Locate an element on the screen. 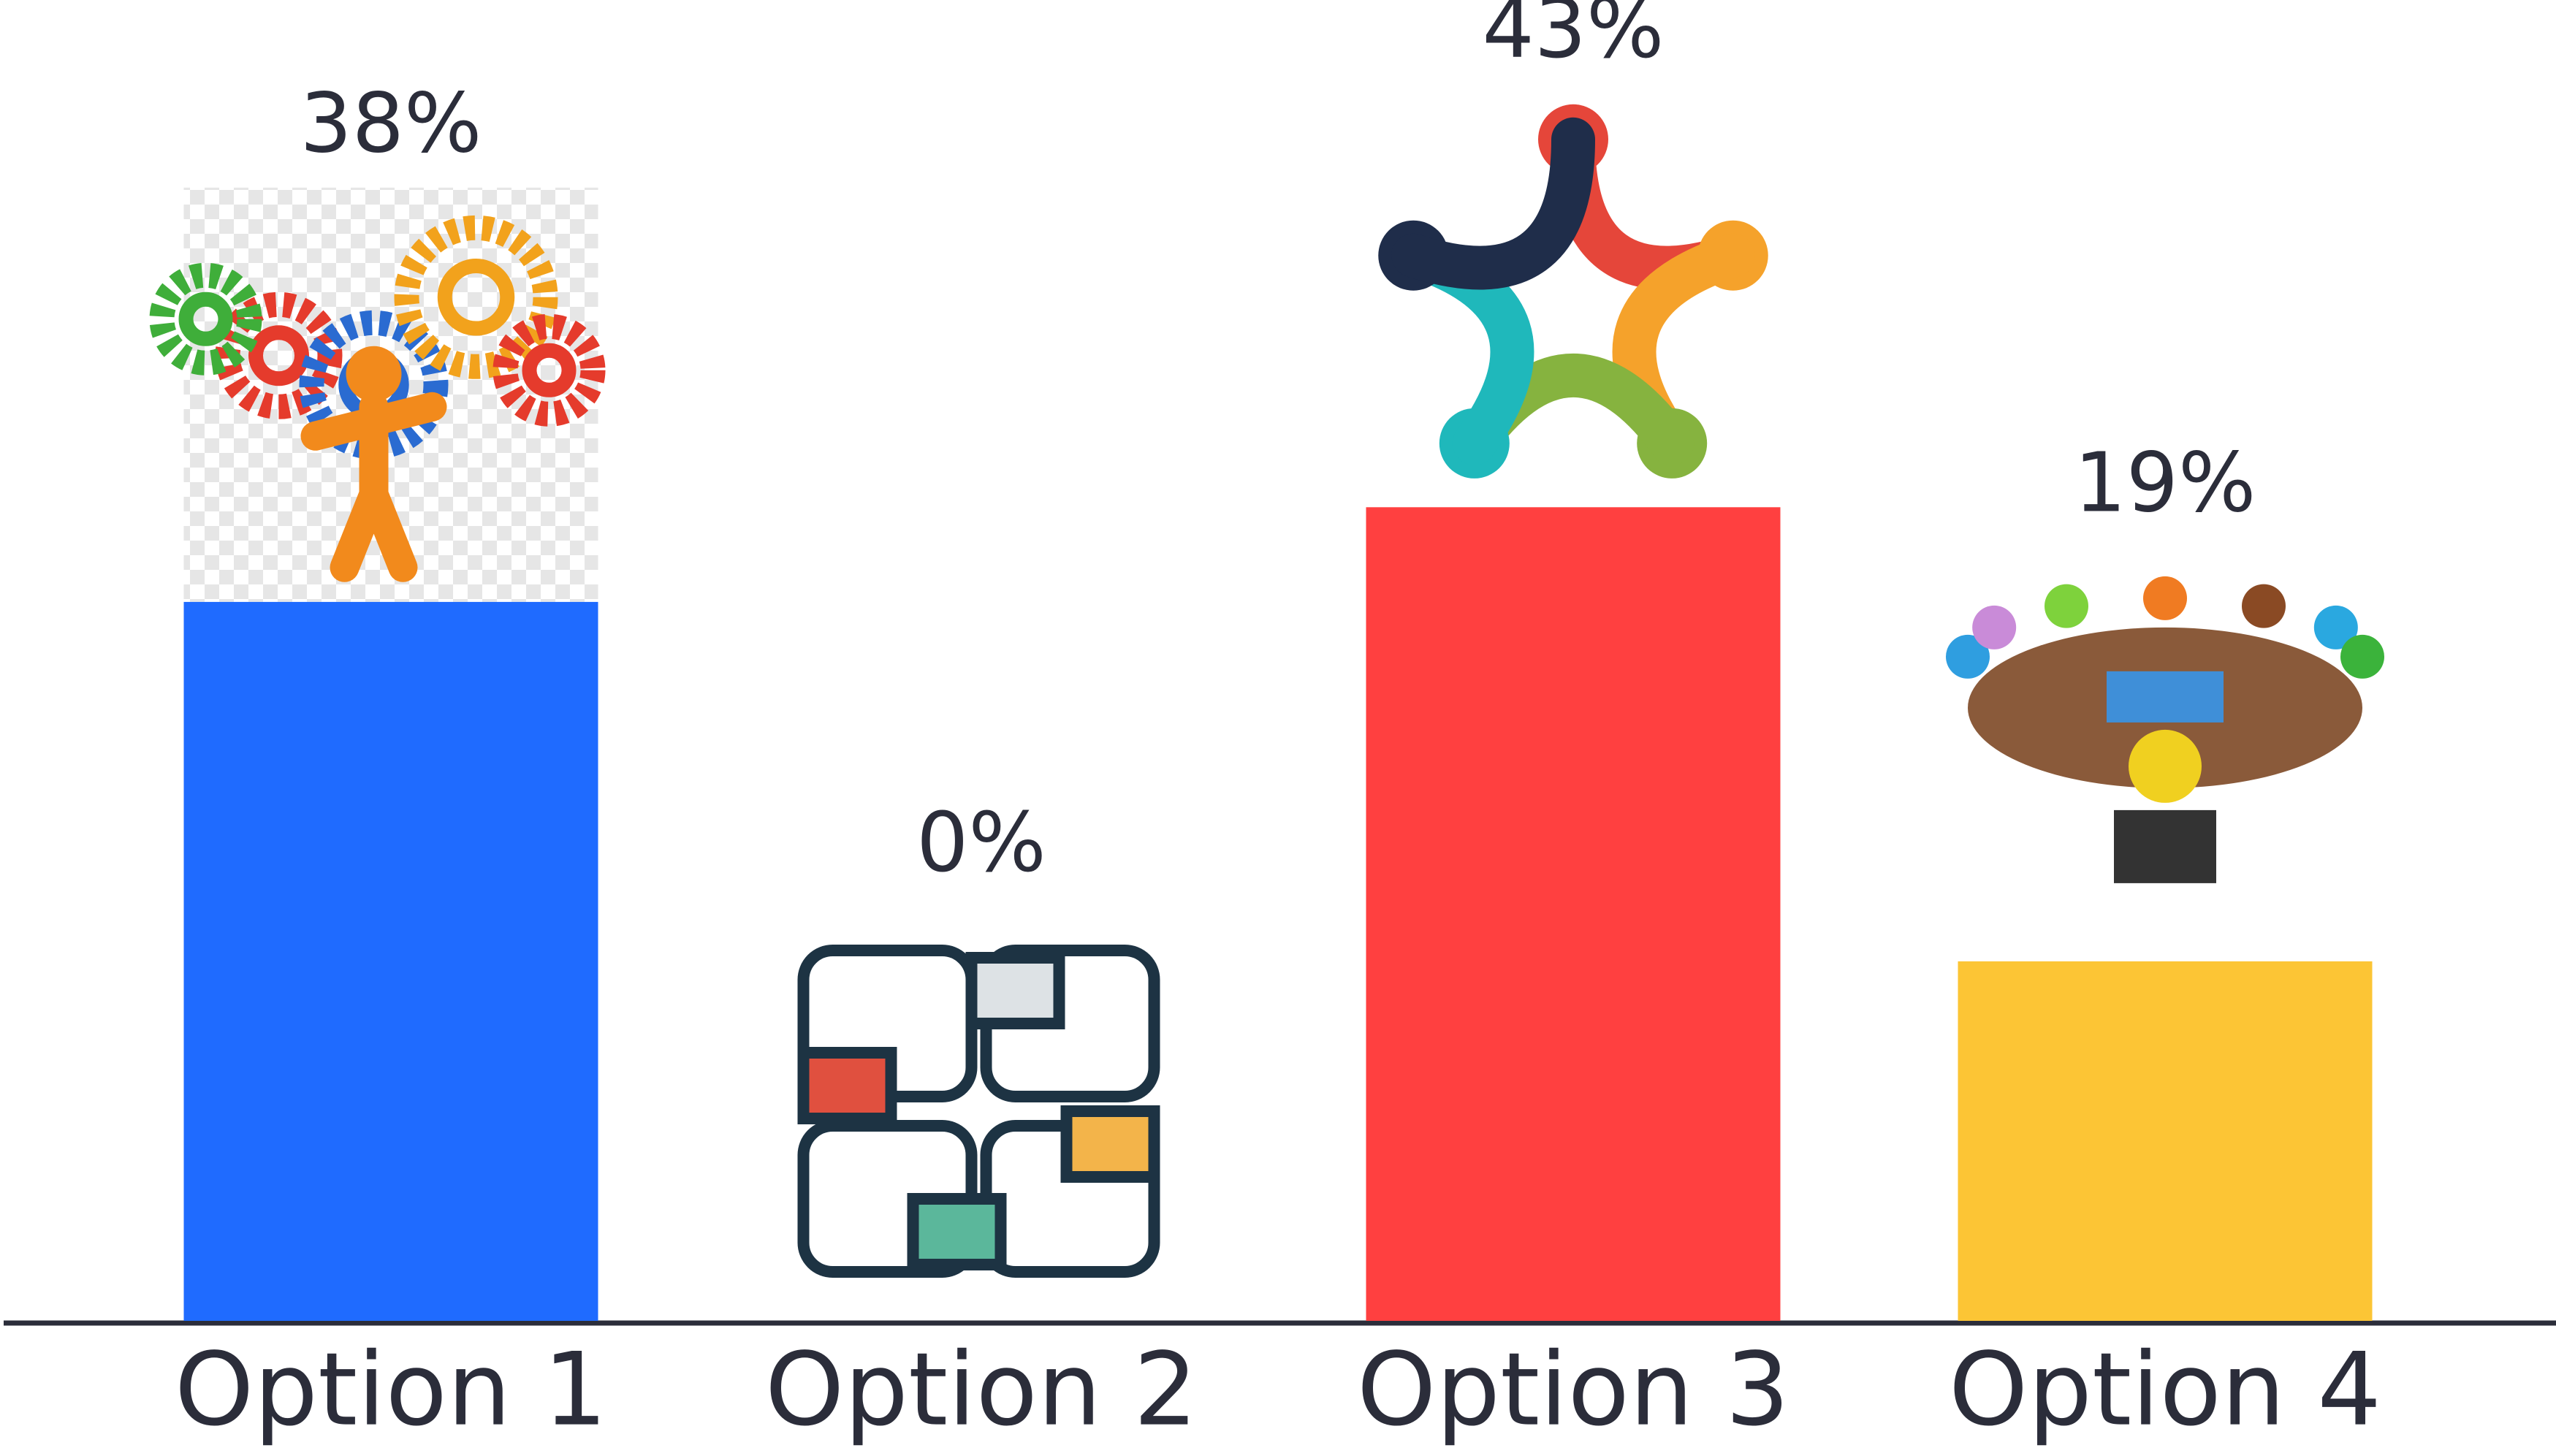 Image resolution: width=2556 pixels, height=1456 pixels. x-tick-label: Option 2 is located at coordinates (982, 1390).